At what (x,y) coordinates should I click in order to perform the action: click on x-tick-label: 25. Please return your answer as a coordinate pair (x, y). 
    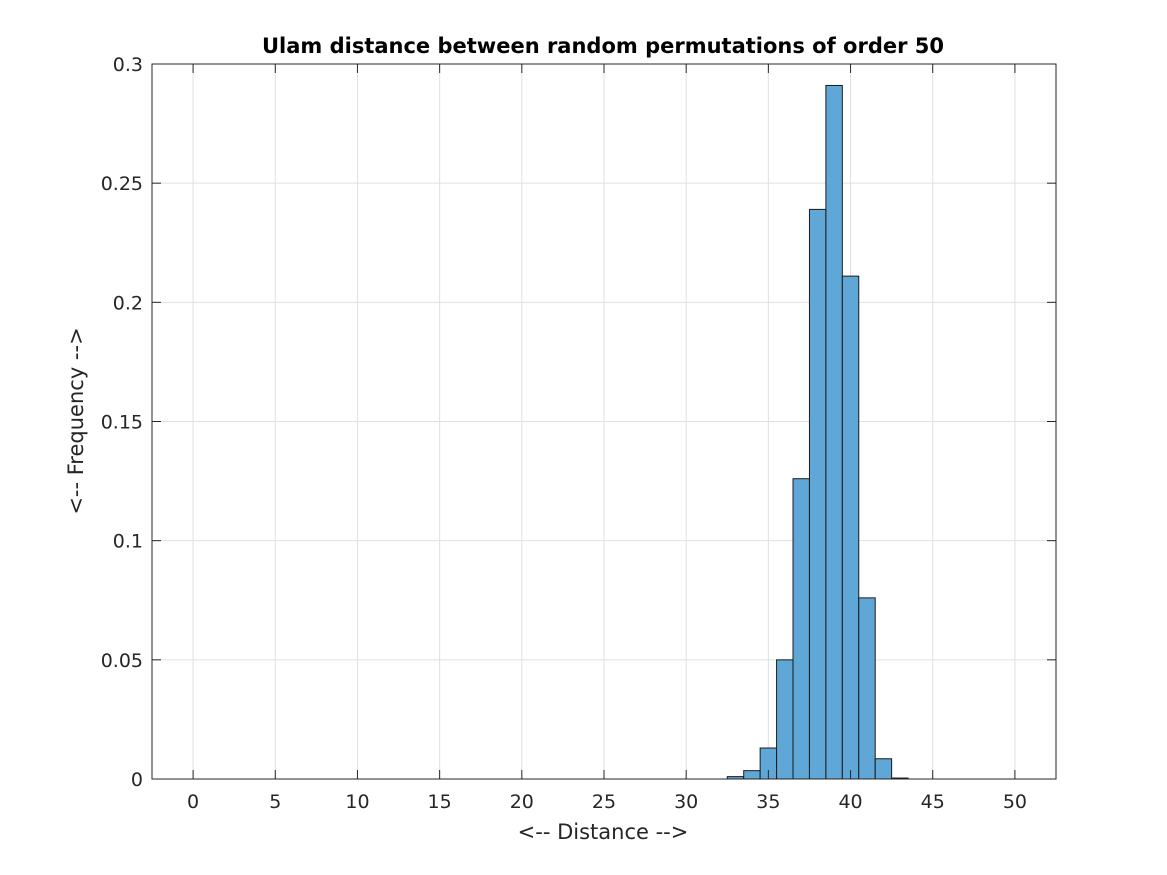
    Looking at the image, I should click on (604, 802).